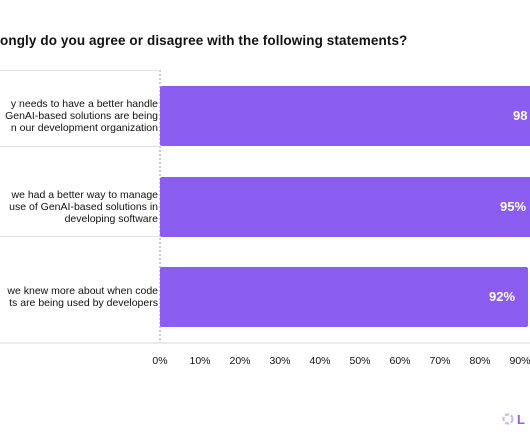 This screenshot has height=442, width=530. Describe the element at coordinates (480, 361) in the screenshot. I see `x-tick-label: 80%` at that location.